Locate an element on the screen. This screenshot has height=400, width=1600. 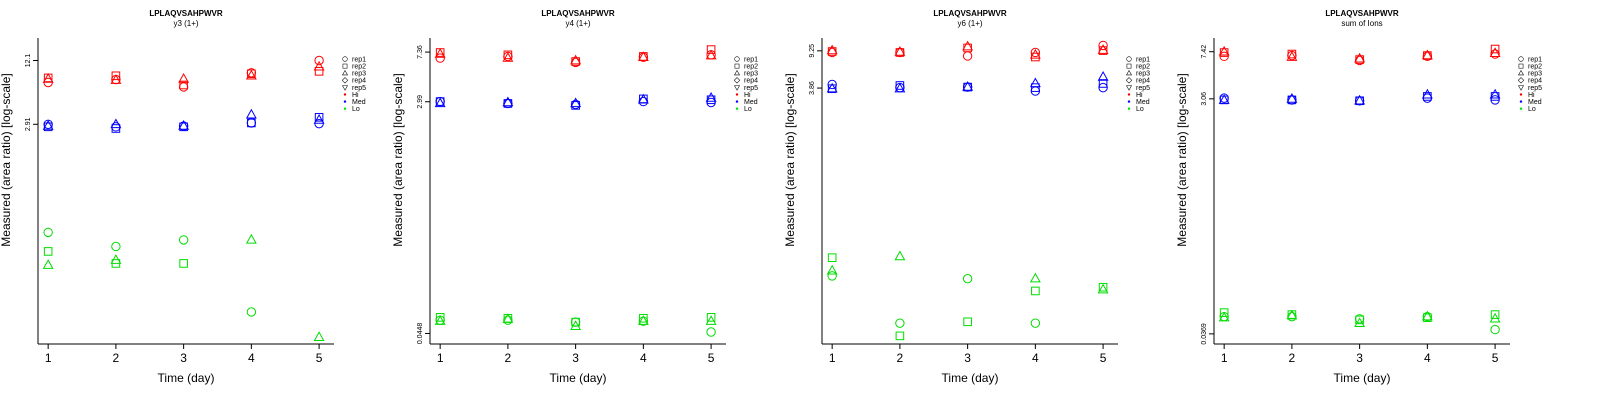
legend-symbol-rep5 is located at coordinates (1521, 88).